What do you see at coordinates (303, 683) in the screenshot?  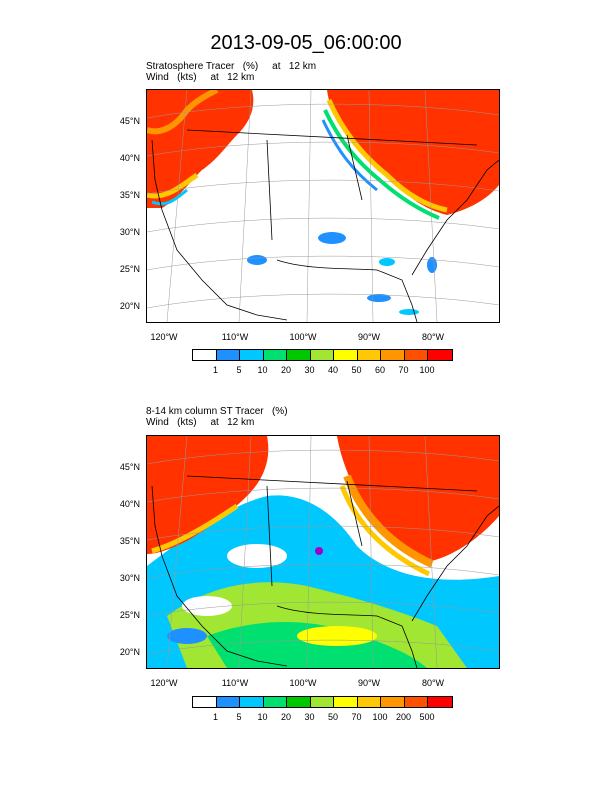 I see `bottom-lon-label: 100°W` at bounding box center [303, 683].